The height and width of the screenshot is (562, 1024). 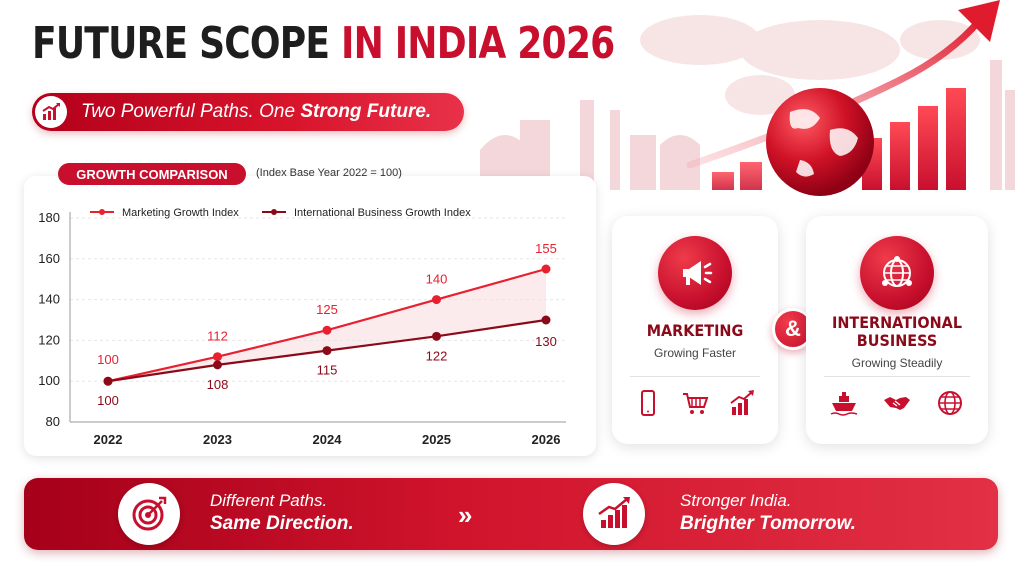 What do you see at coordinates (736, 500) in the screenshot?
I see `banner-right-line-1: Stronger India.` at bounding box center [736, 500].